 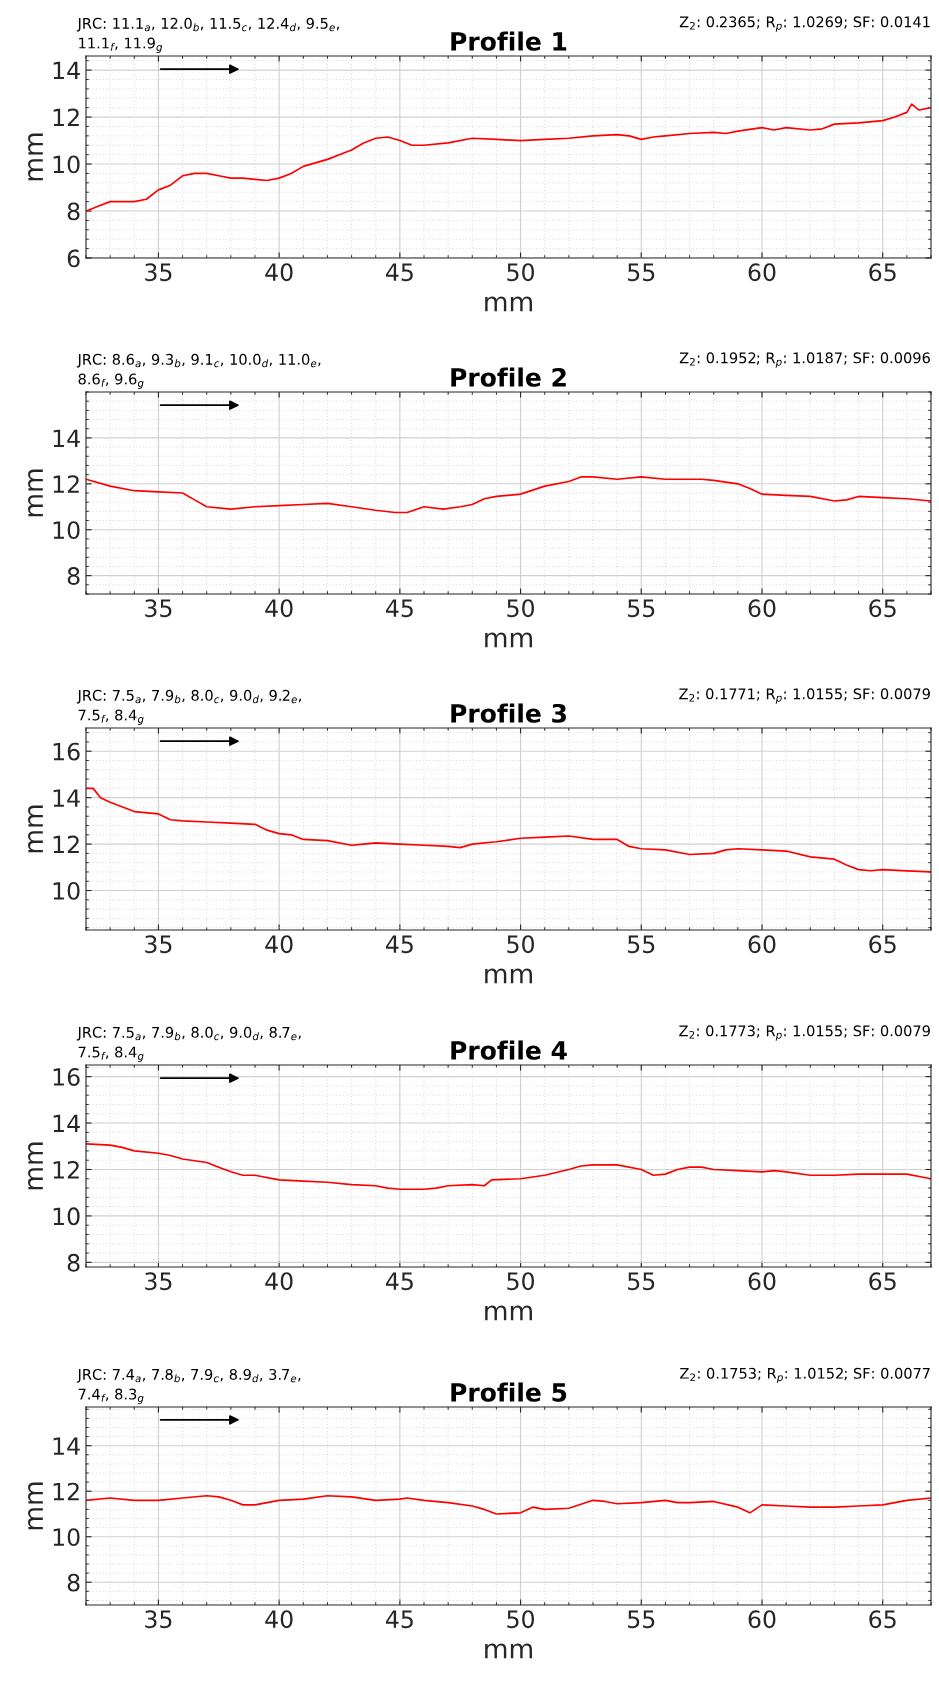 I want to click on chart-title: Profile 5, so click(x=509, y=1392).